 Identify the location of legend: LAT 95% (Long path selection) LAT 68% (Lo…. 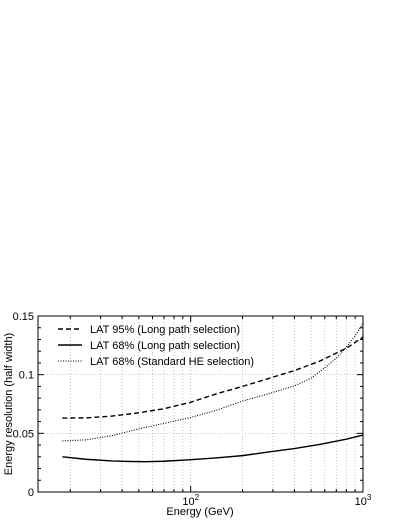
(156, 346).